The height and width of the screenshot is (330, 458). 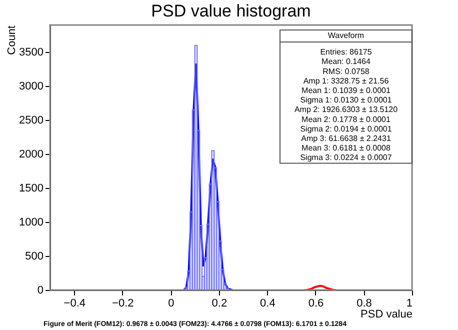 I want to click on x-tick-label: 0, so click(x=171, y=304).